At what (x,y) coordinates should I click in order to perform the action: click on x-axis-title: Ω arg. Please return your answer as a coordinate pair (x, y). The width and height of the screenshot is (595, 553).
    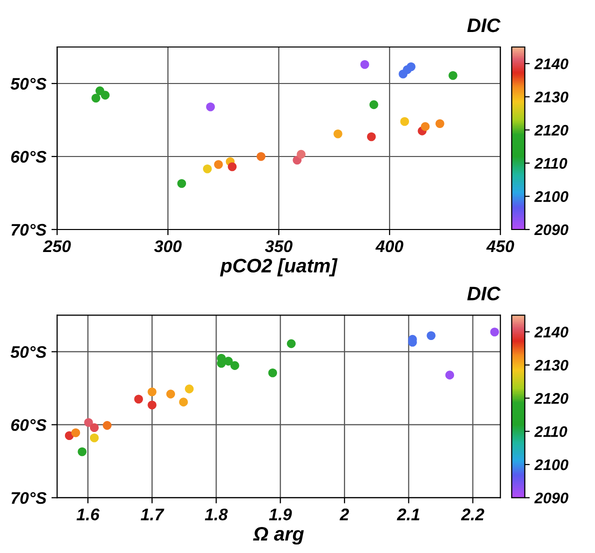
    Looking at the image, I should click on (278, 535).